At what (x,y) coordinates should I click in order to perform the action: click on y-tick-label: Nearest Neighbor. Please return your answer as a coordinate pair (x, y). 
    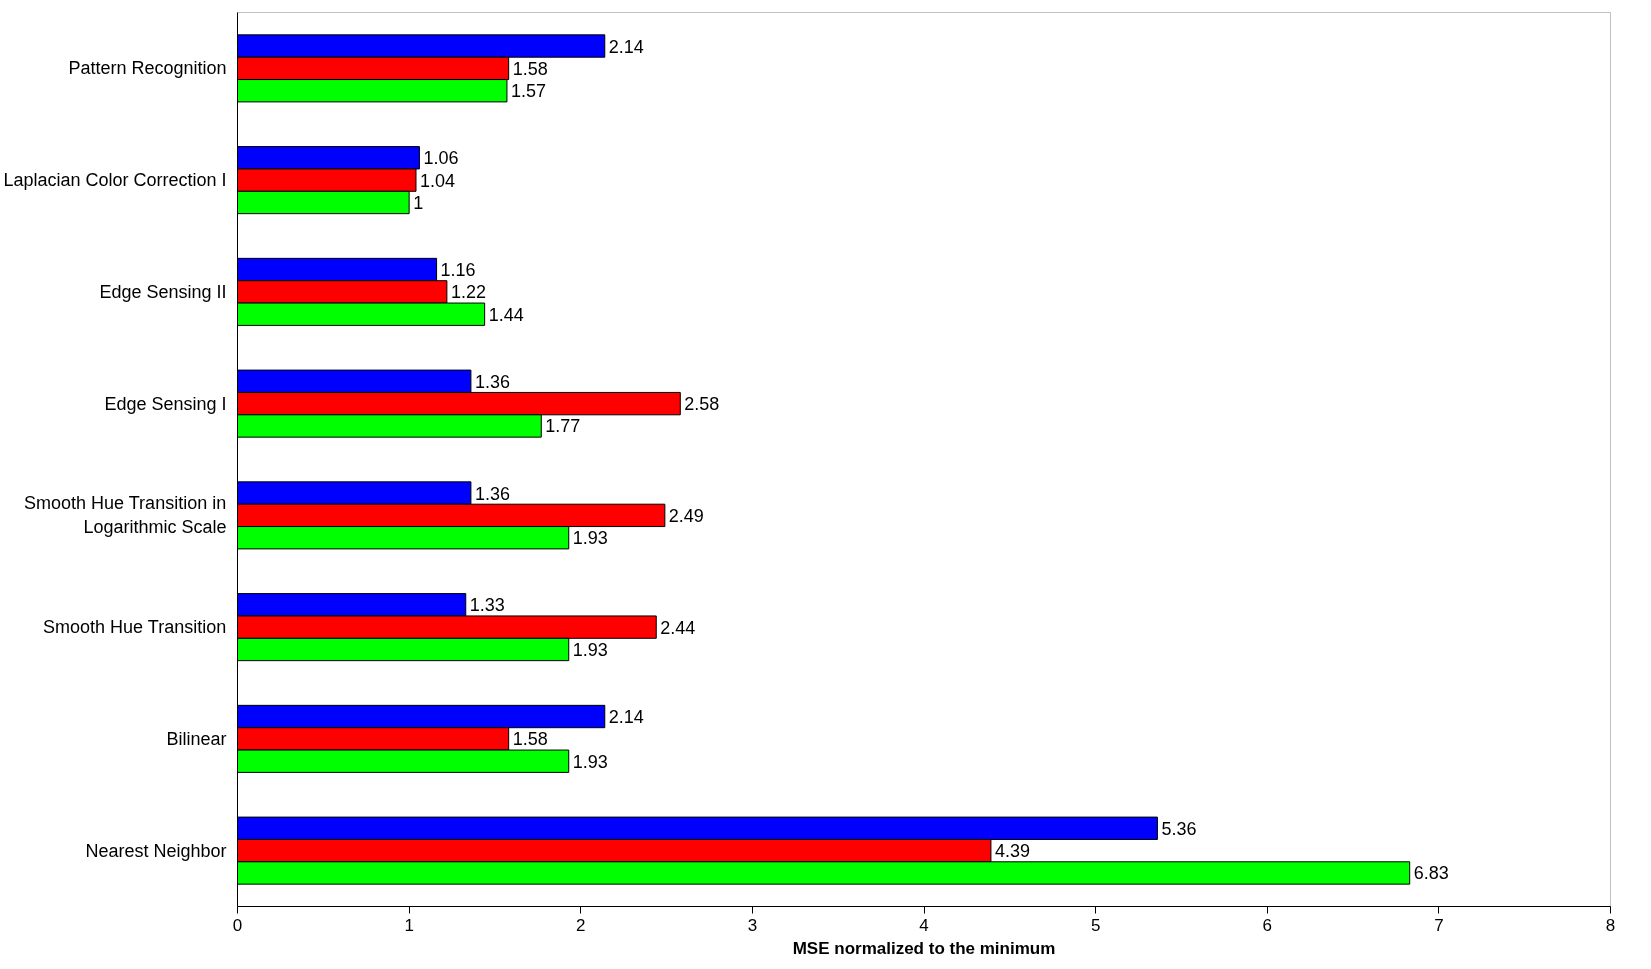
    Looking at the image, I should click on (156, 850).